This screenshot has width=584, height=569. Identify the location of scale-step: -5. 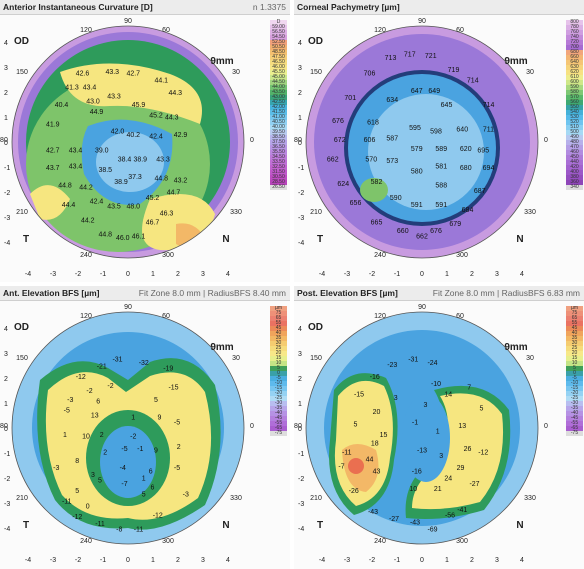
(574, 378).